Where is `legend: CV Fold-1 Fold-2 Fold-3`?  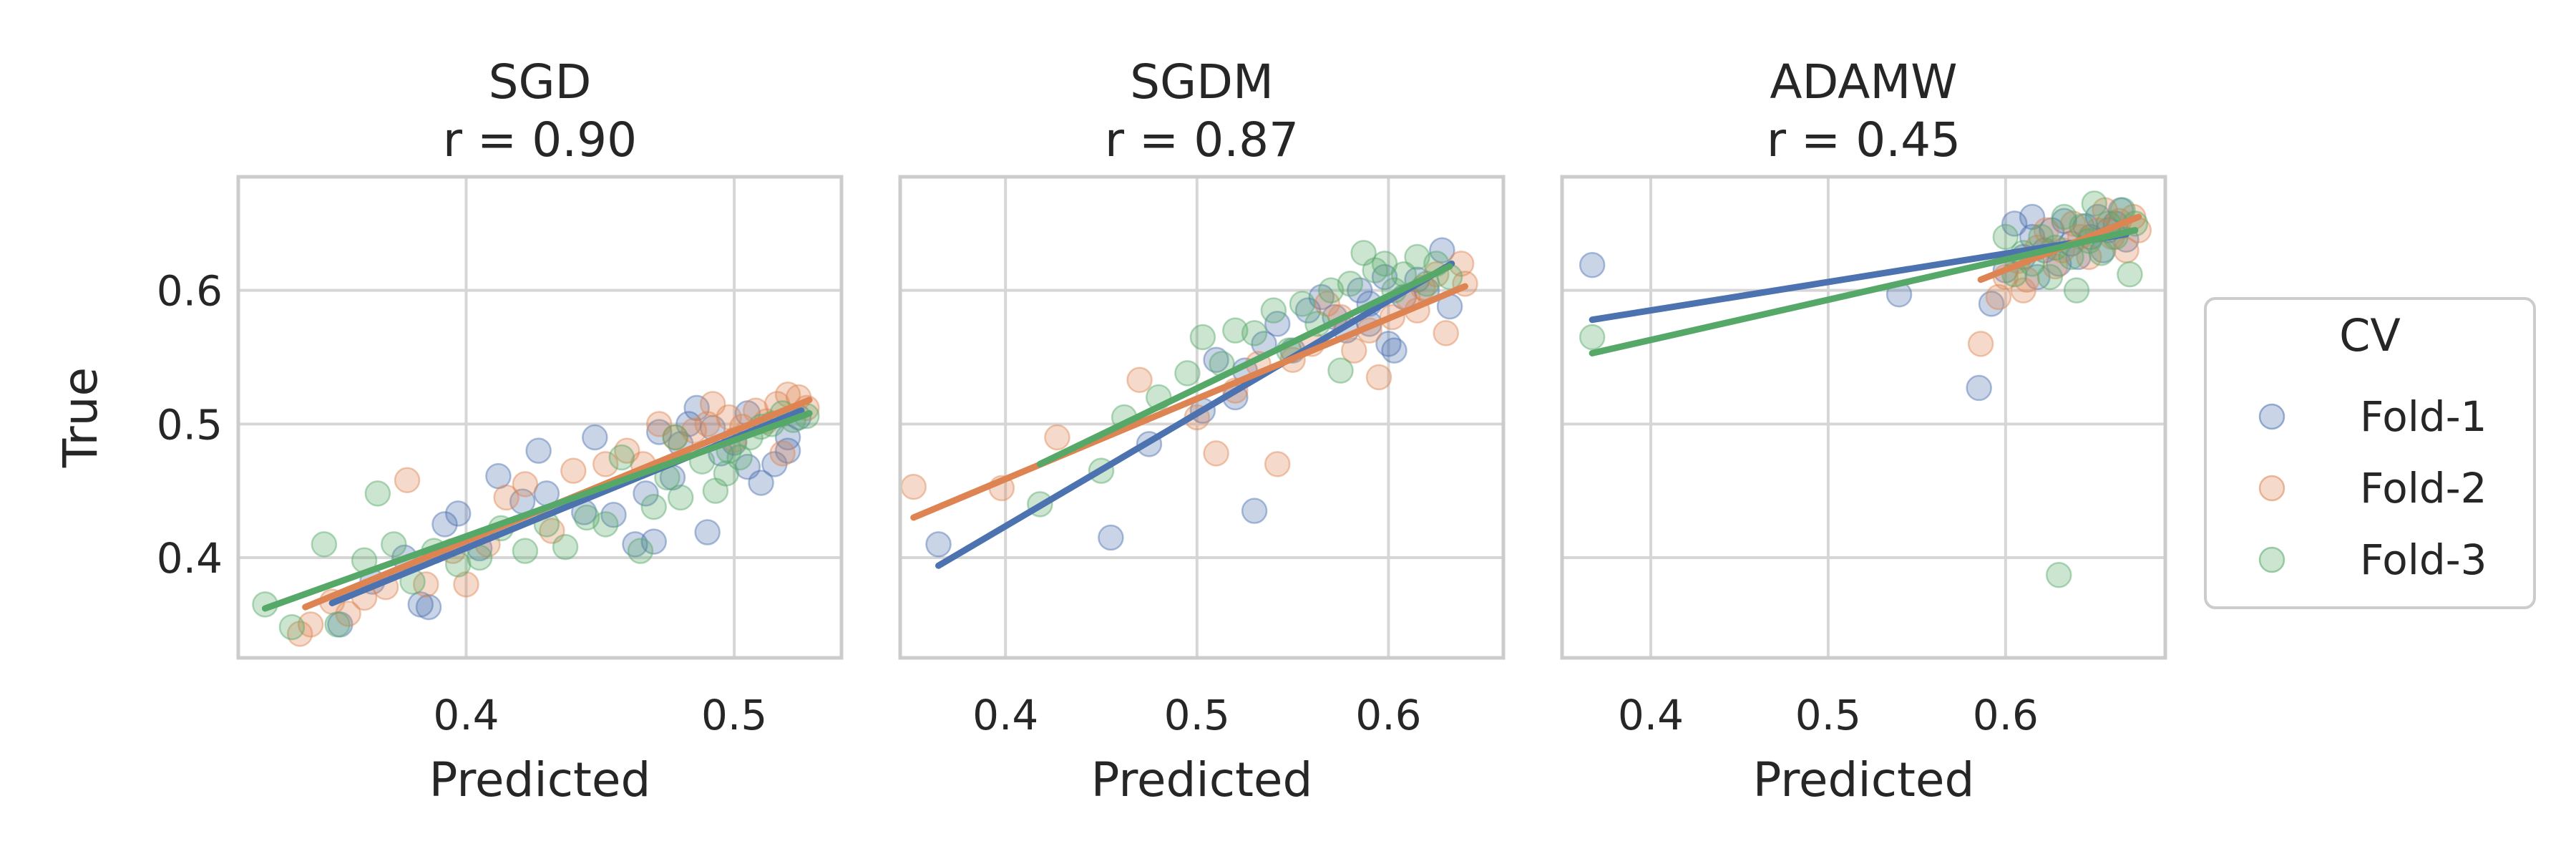 legend: CV Fold-1 Fold-2 Fold-3 is located at coordinates (2370, 453).